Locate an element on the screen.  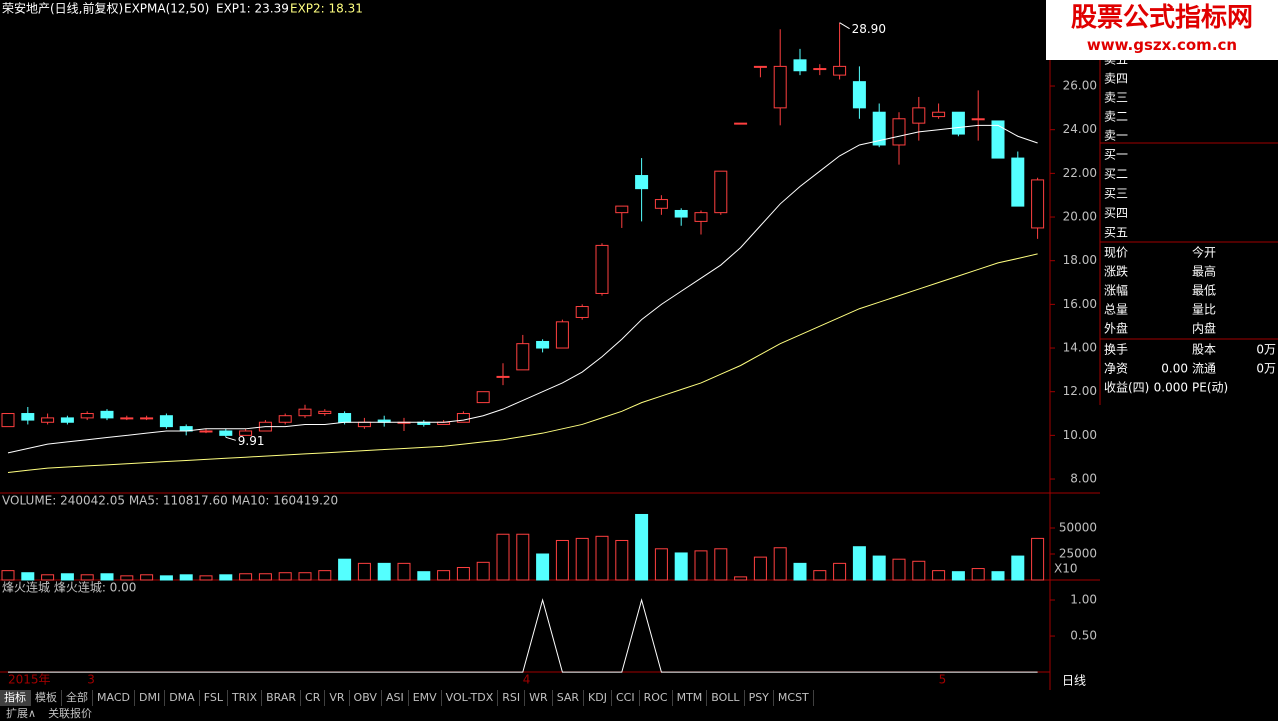
order-book-label: 卖二 is located at coordinates (1116, 117).